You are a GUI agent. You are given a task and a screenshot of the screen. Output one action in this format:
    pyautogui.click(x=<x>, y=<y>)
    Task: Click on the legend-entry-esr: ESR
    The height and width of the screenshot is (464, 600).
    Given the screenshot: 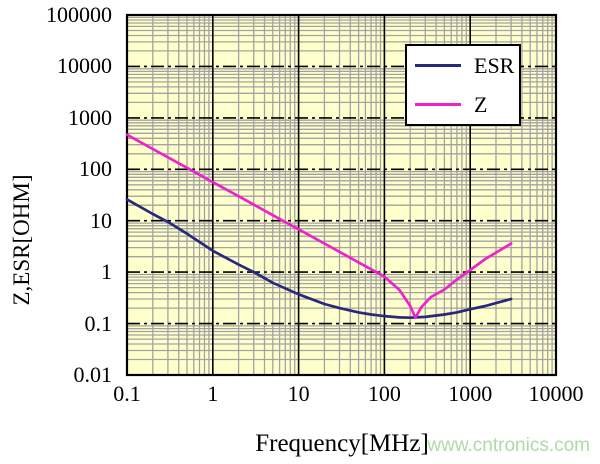 What is the action you would take?
    pyautogui.click(x=463, y=66)
    